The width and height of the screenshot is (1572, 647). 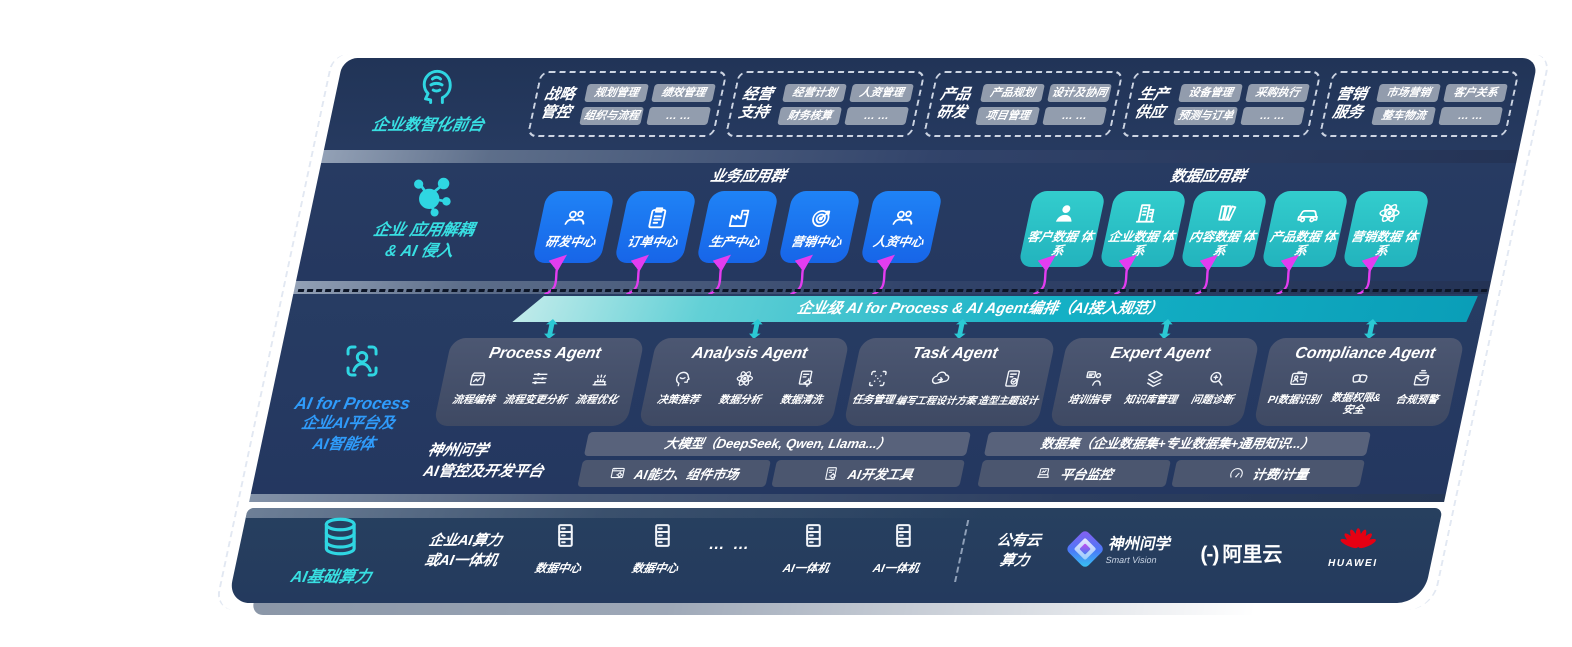 I want to click on model-bar: 大模型（DeepSeek, Qwen, Llama...）, so click(x=777, y=444).